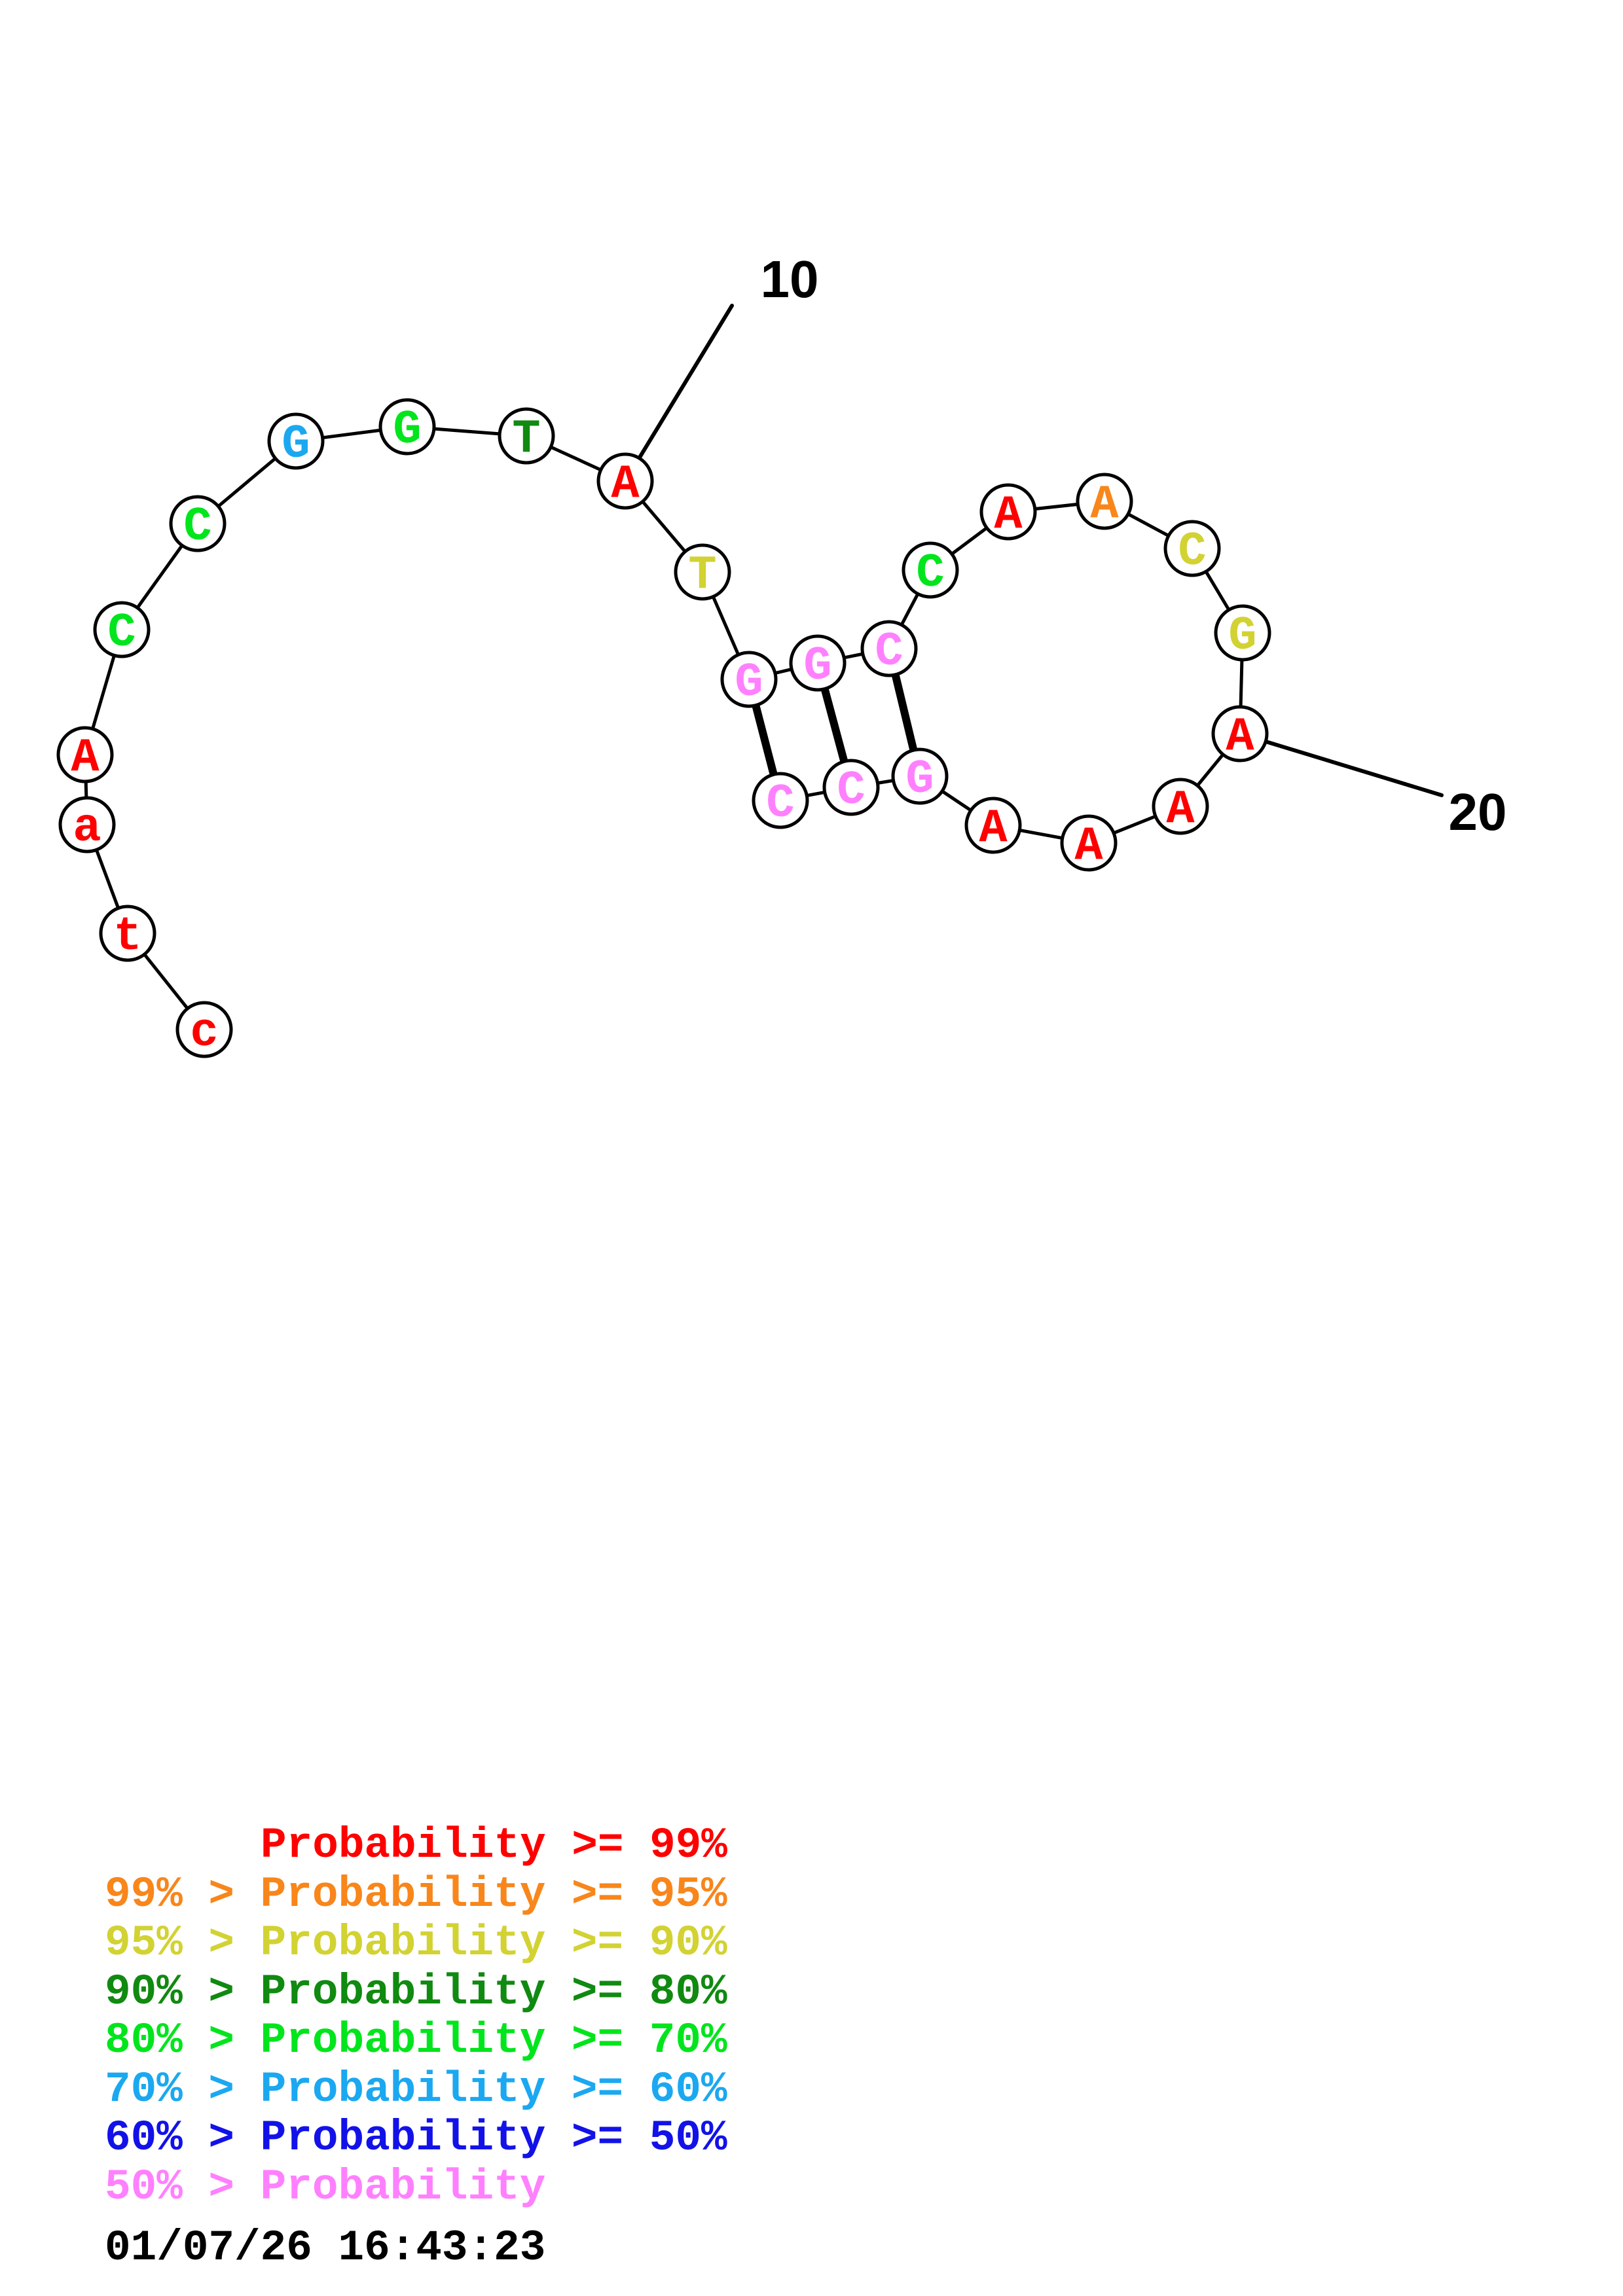  Describe the element at coordinates (87, 828) in the screenshot. I see `nucleotide-letter: a` at that location.